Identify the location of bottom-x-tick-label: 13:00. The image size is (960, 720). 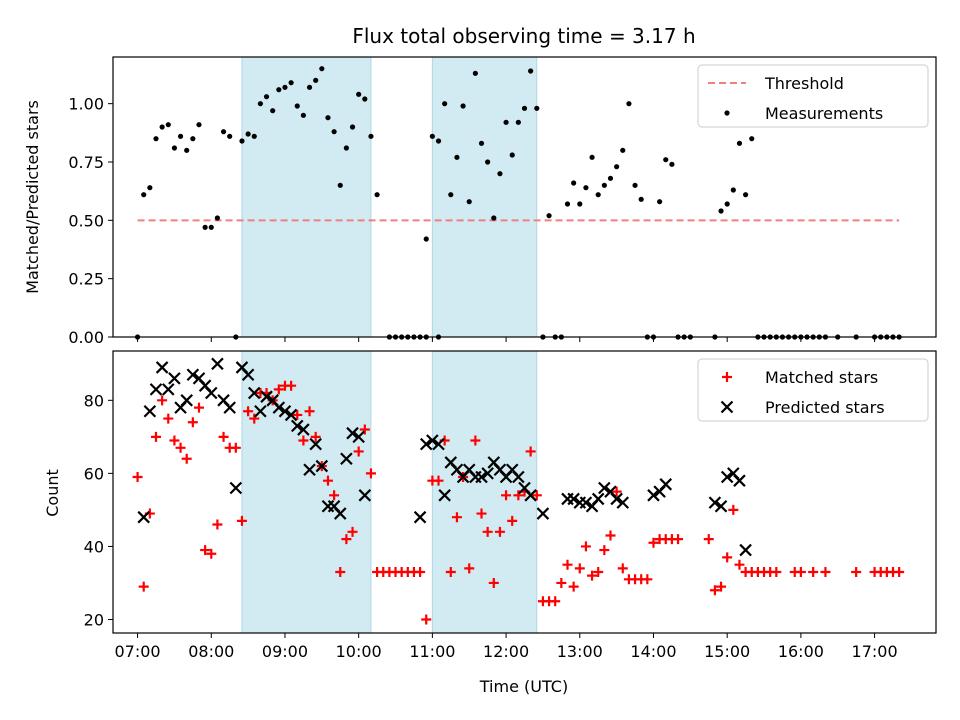
(580, 651).